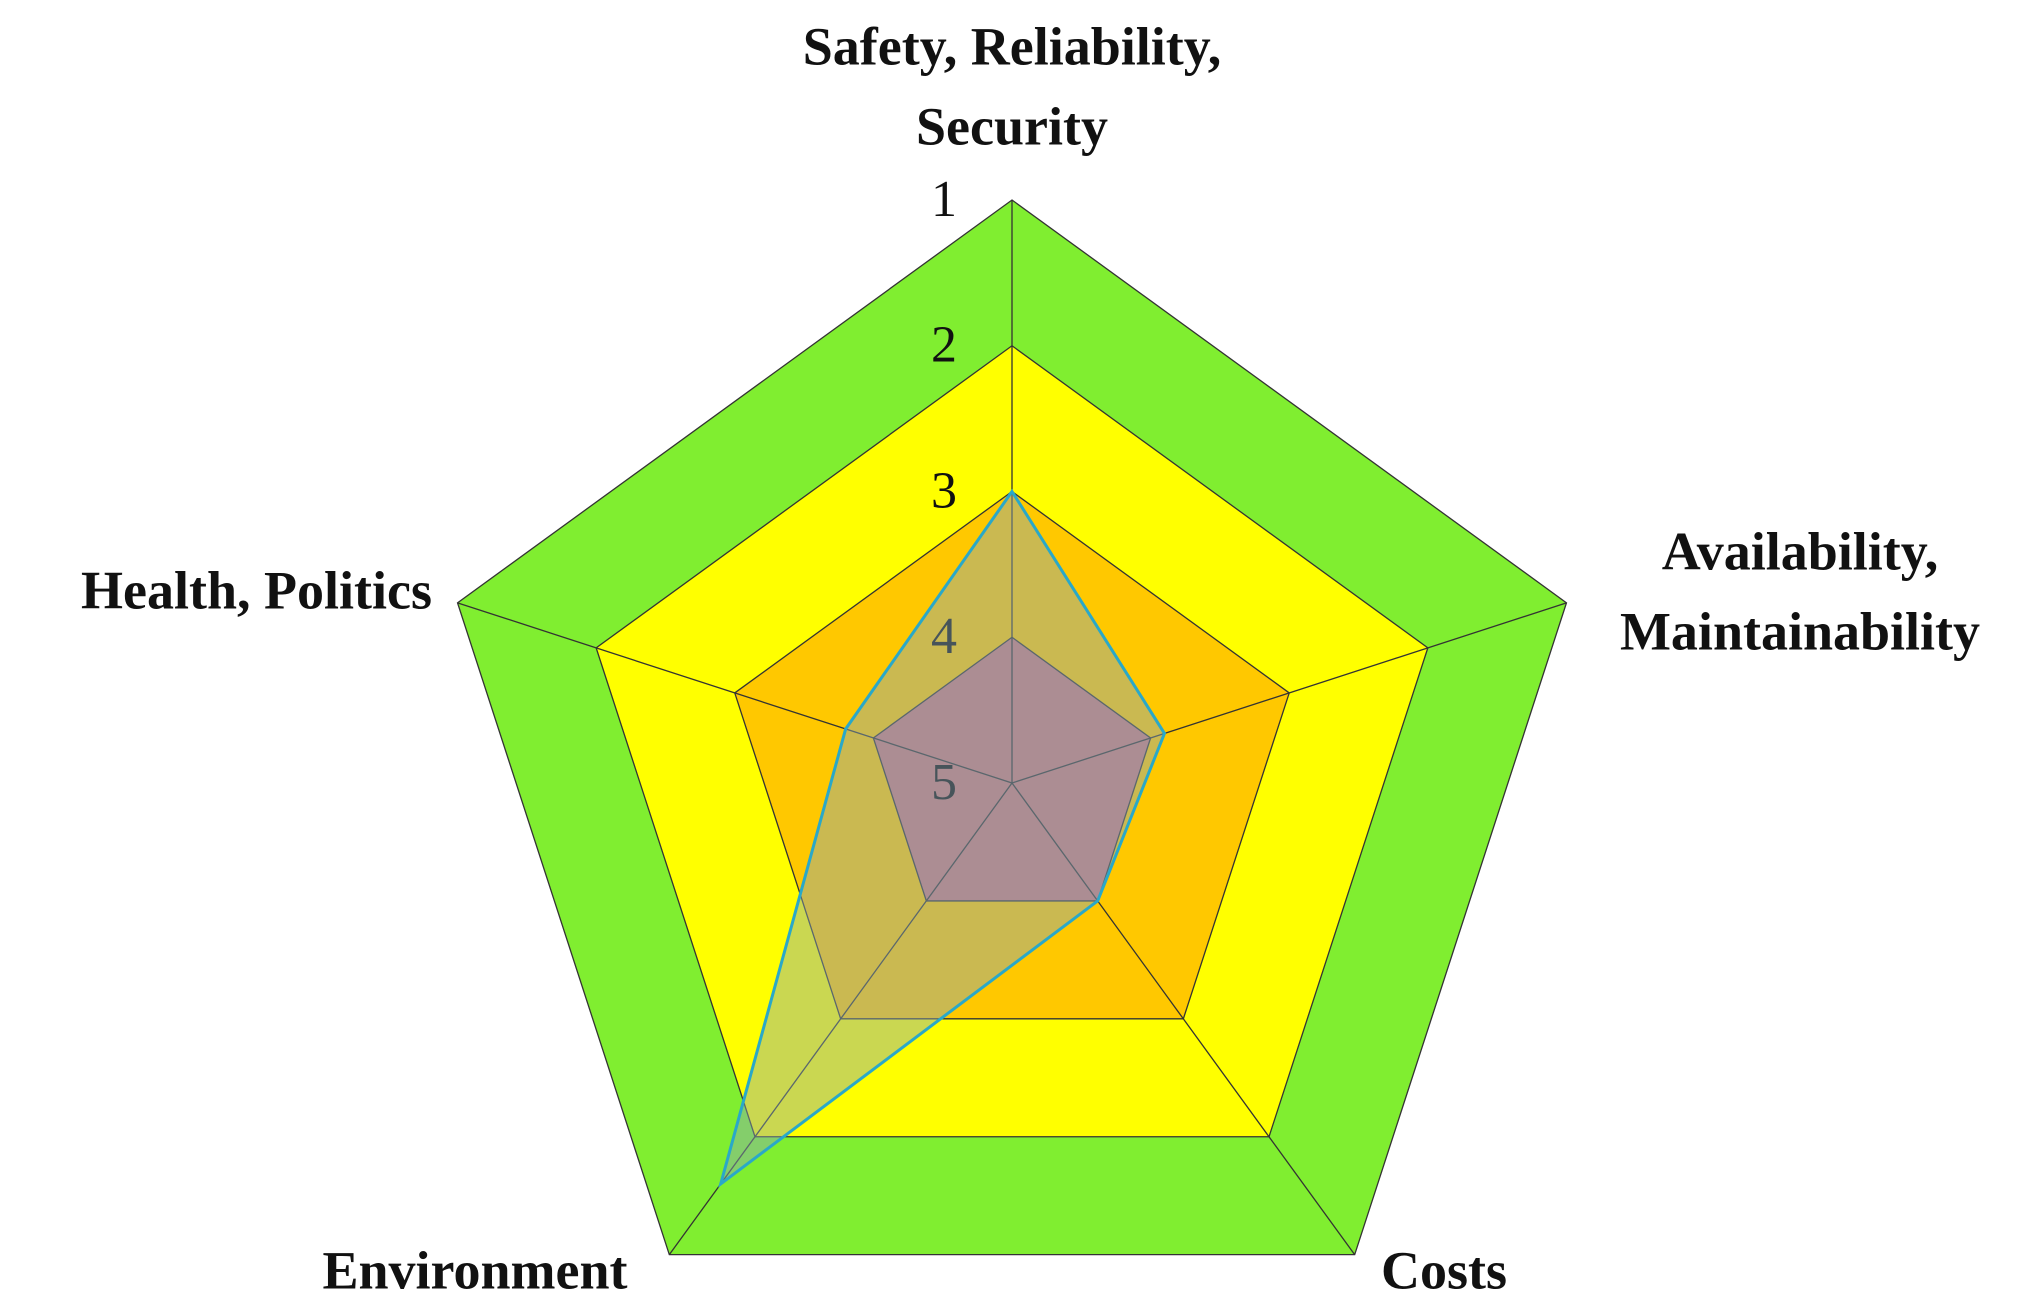  I want to click on axis-label: Availability,, so click(1800, 551).